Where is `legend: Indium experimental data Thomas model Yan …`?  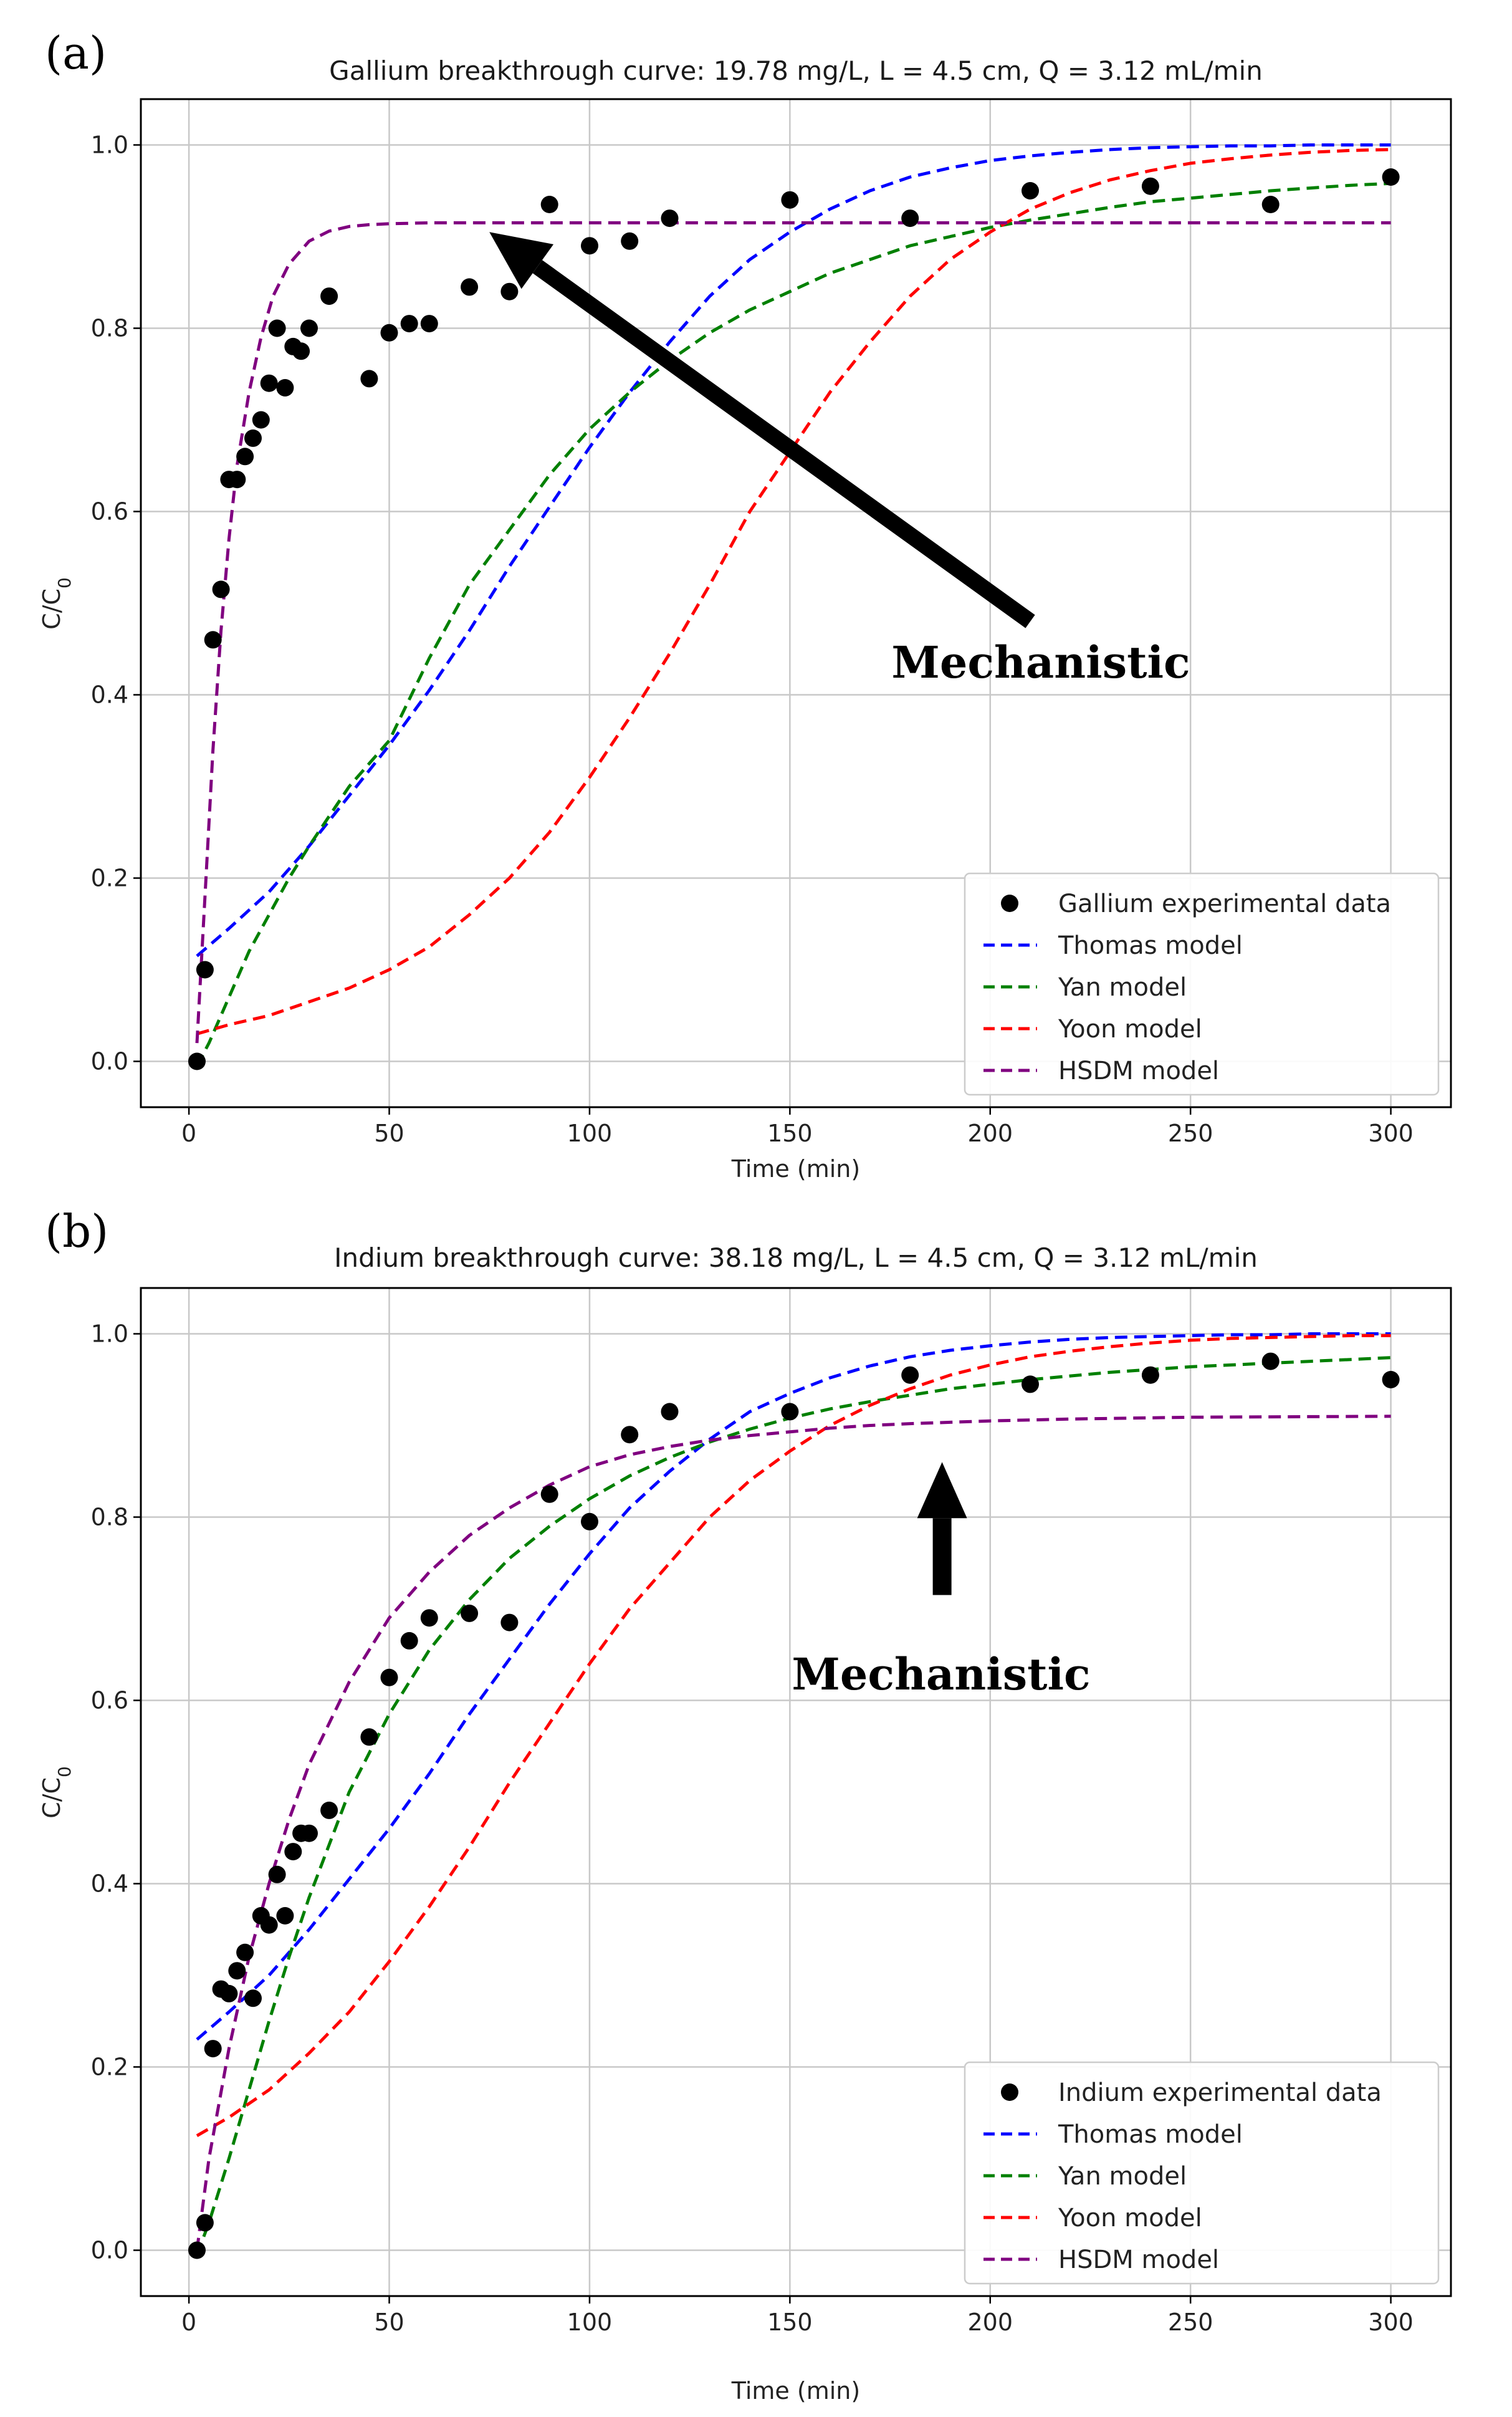 legend: Indium experimental data Thomas model Yan … is located at coordinates (1202, 2173).